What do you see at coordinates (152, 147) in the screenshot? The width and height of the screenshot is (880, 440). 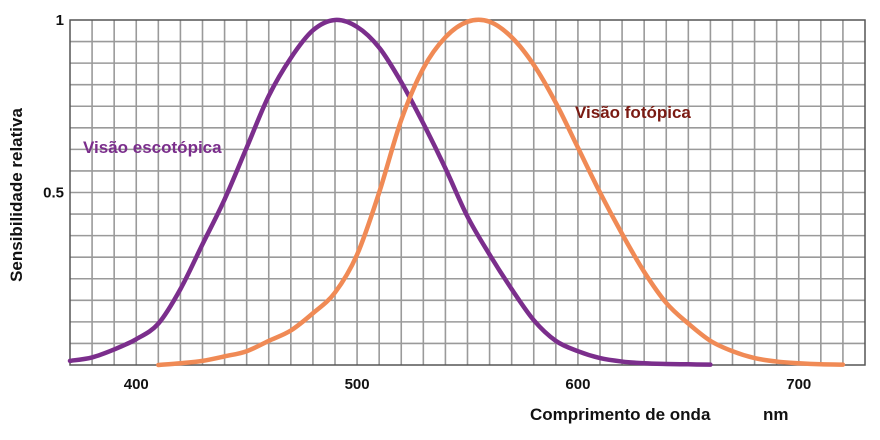 I see `label-escotopica: Visão escotópica` at bounding box center [152, 147].